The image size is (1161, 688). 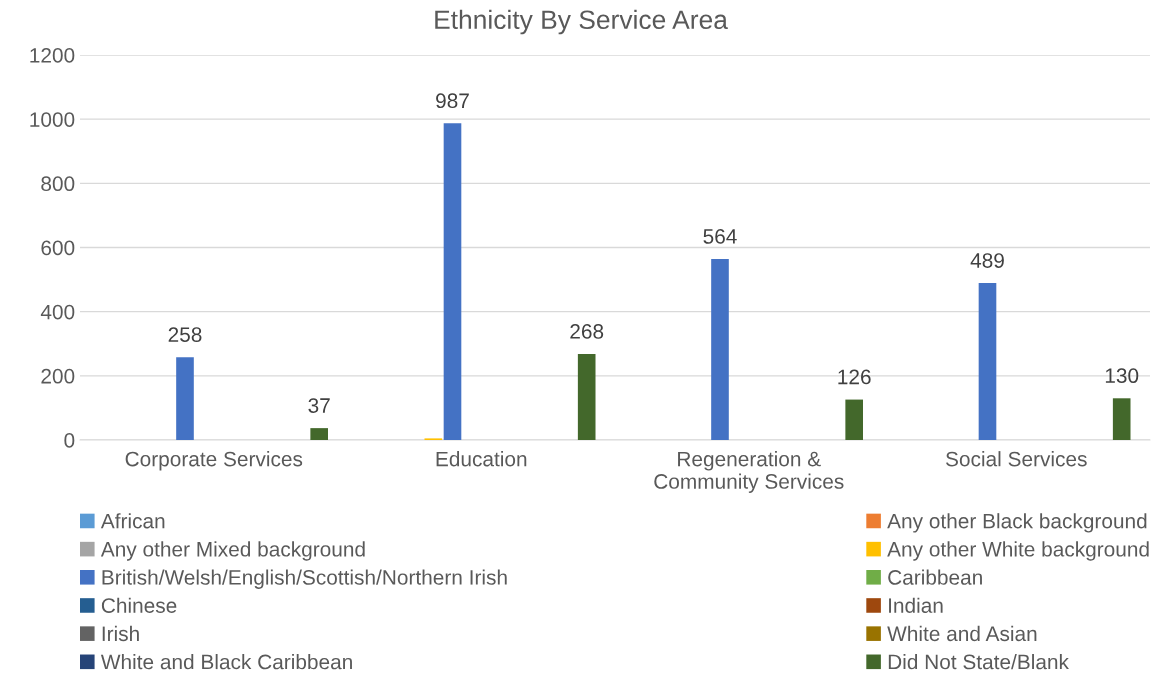 I want to click on y-tick-label: 1200, so click(x=52, y=55).